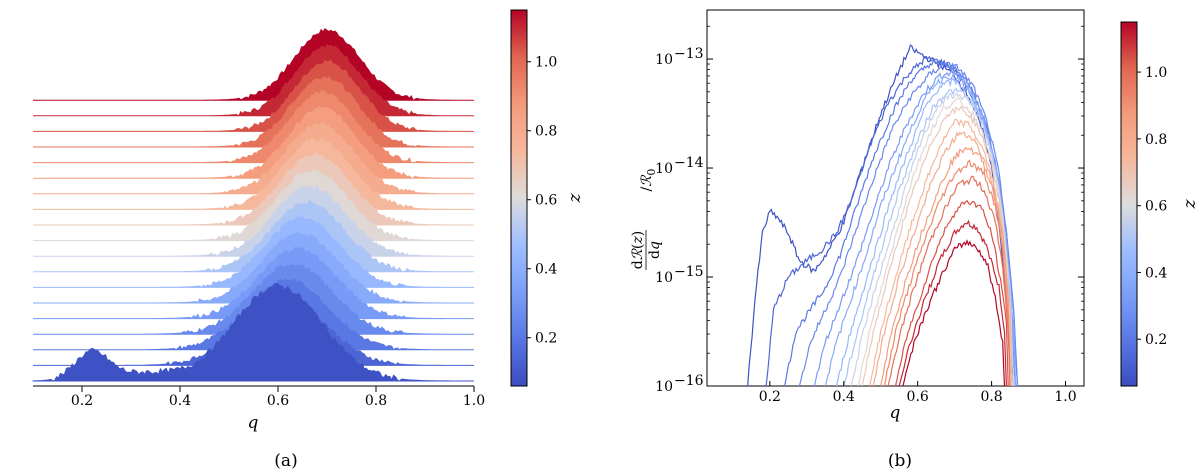 Image resolution: width=1200 pixels, height=475 pixels. I want to click on caption-b: (b), so click(900, 461).